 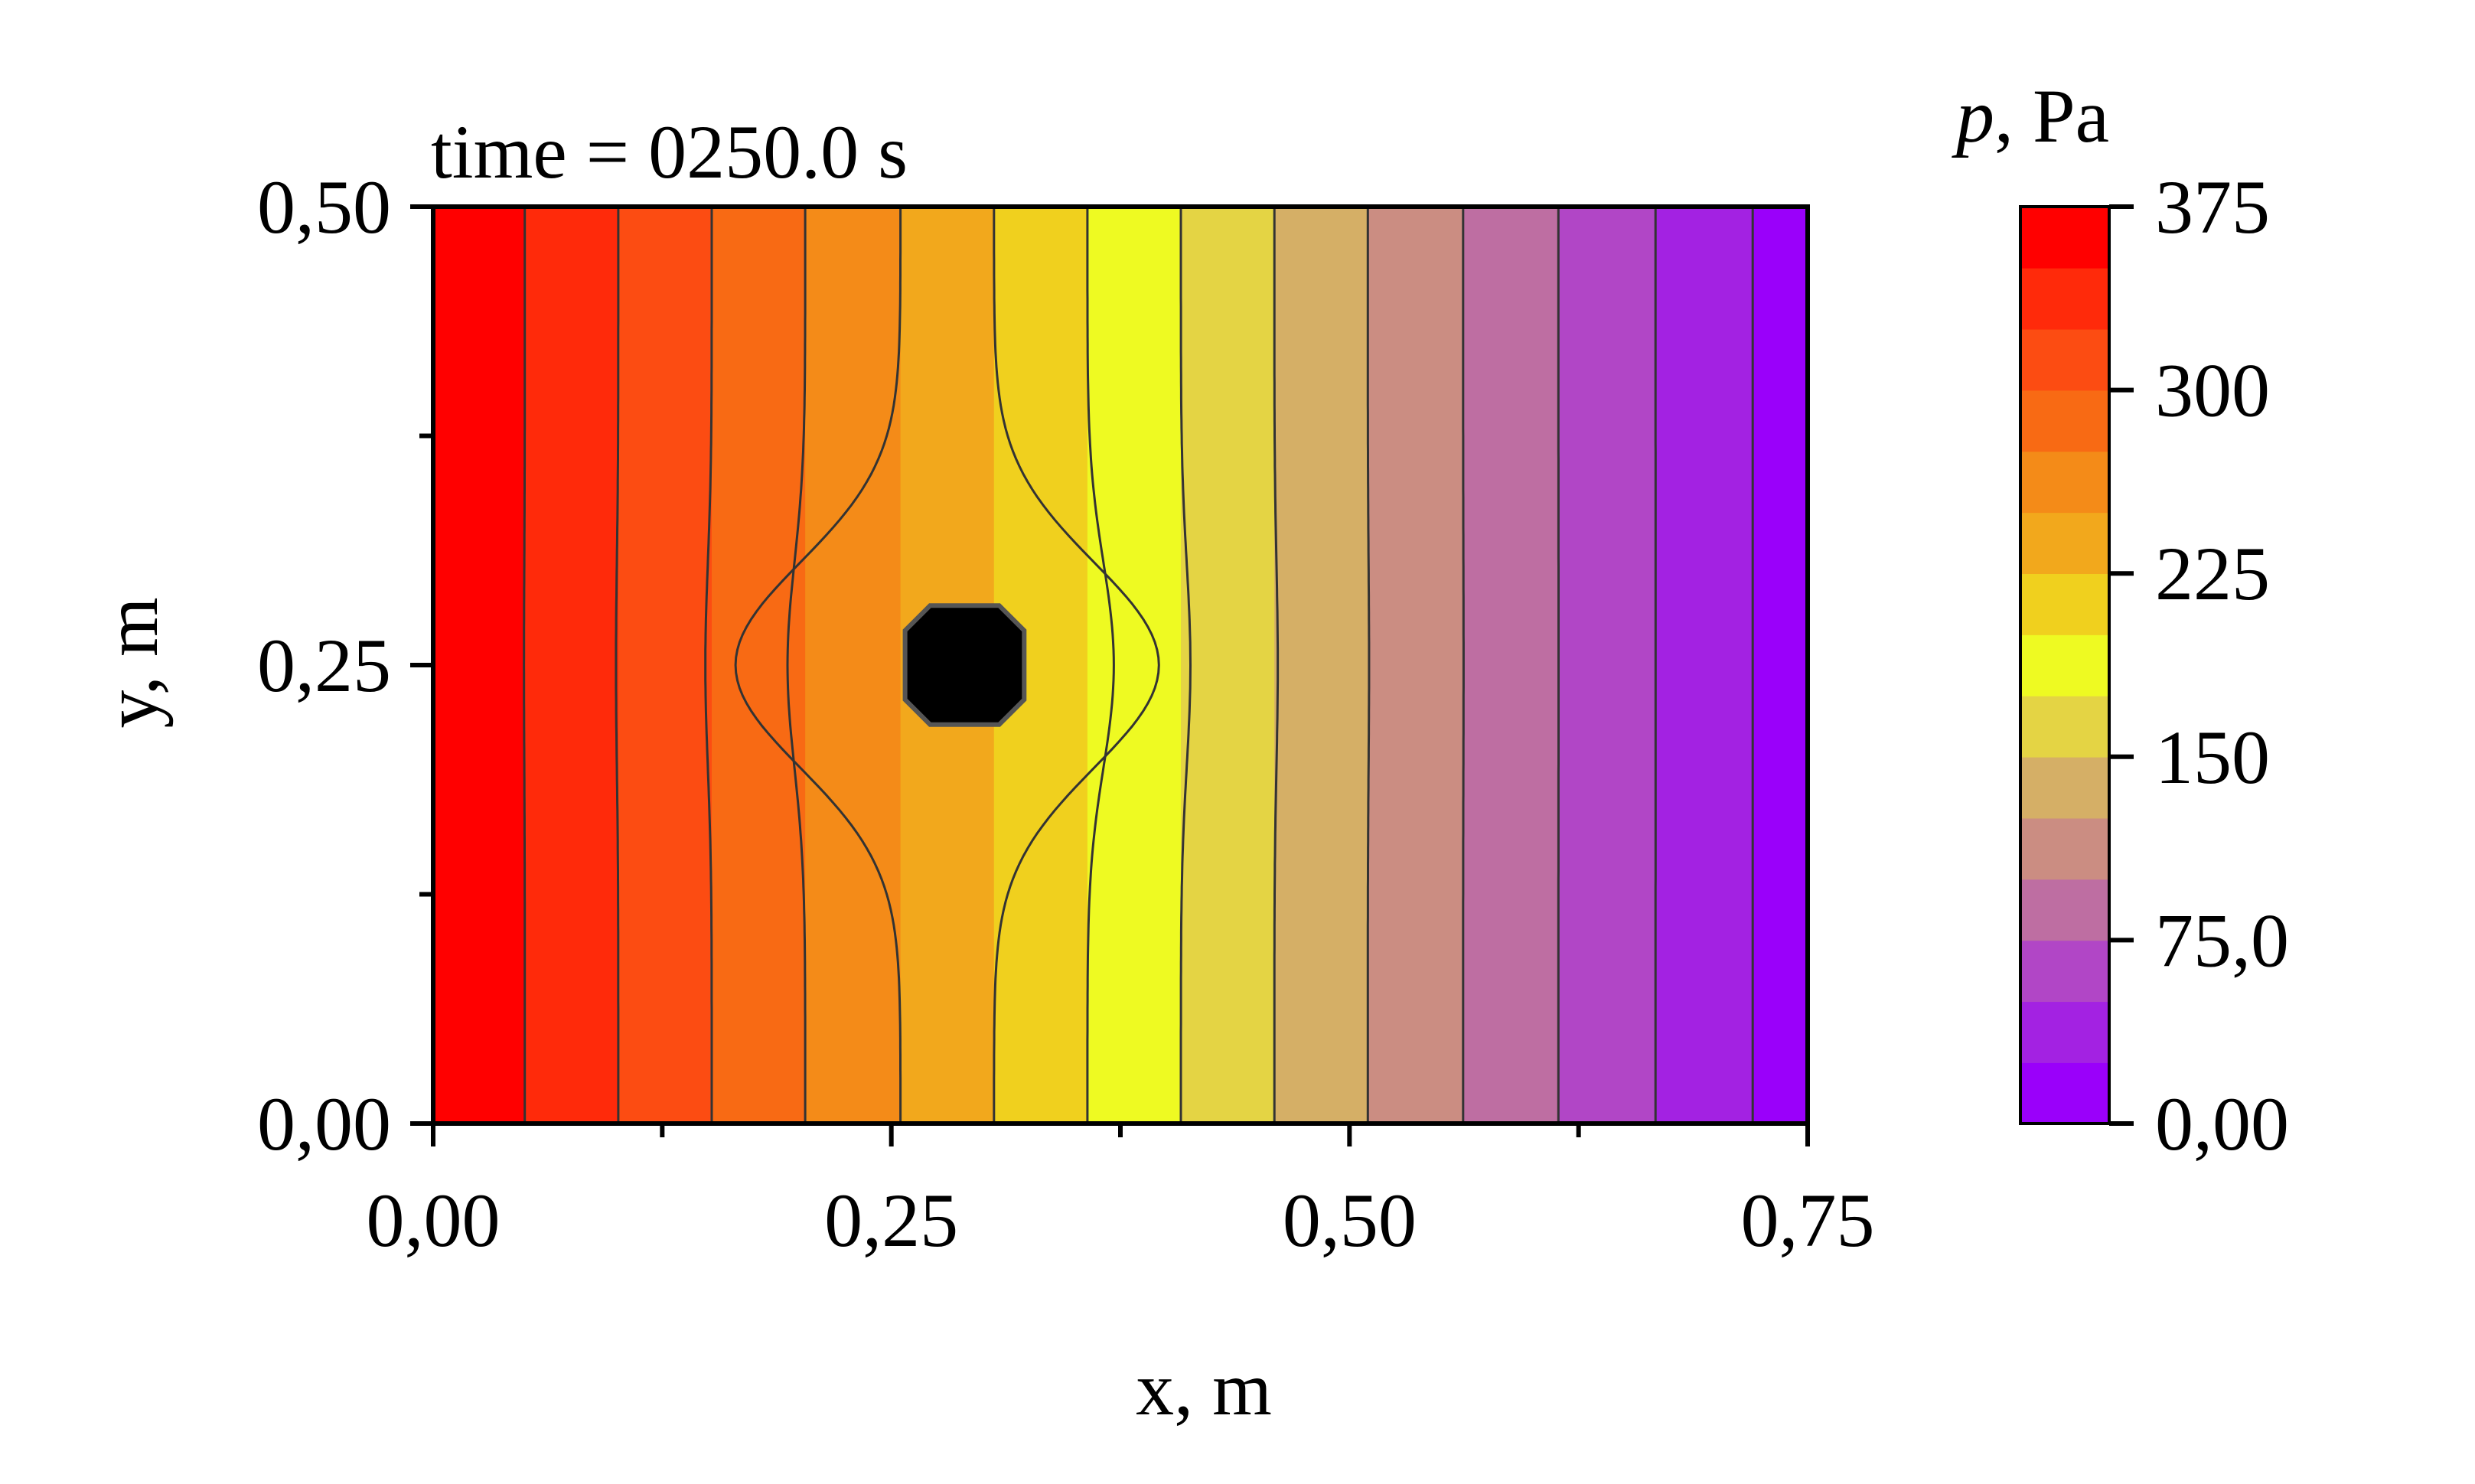 What do you see at coordinates (2222, 940) in the screenshot?
I see `colorbar-tick-label-4: 75,0` at bounding box center [2222, 940].